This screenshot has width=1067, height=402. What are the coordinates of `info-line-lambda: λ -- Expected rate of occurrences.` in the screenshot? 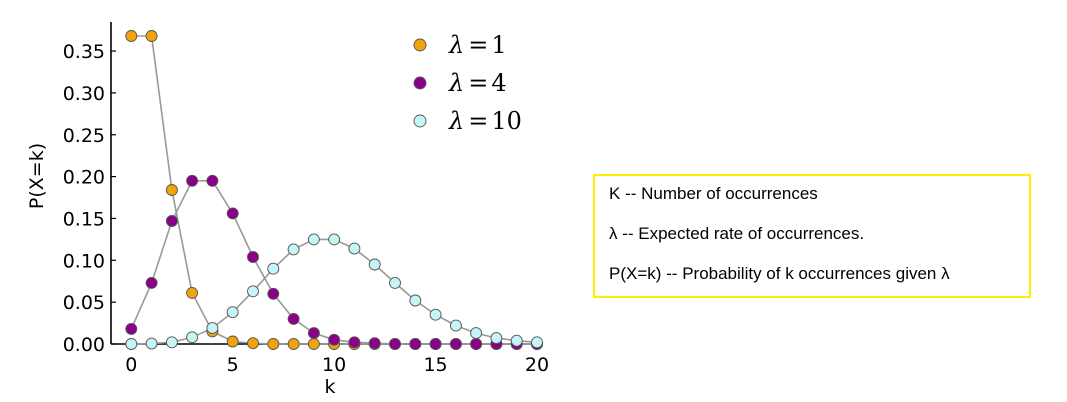 It's located at (737, 233).